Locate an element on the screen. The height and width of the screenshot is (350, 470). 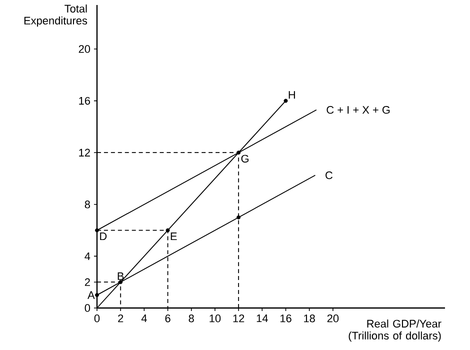
x-tick-label: 14 is located at coordinates (262, 318).